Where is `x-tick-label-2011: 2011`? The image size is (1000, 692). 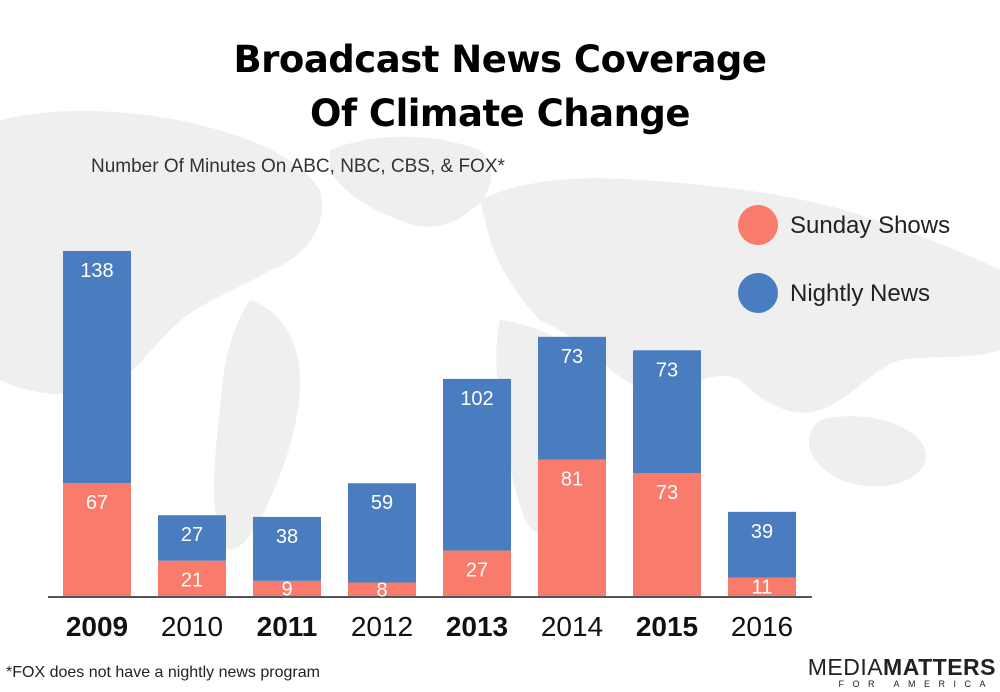 x-tick-label-2011: 2011 is located at coordinates (287, 626).